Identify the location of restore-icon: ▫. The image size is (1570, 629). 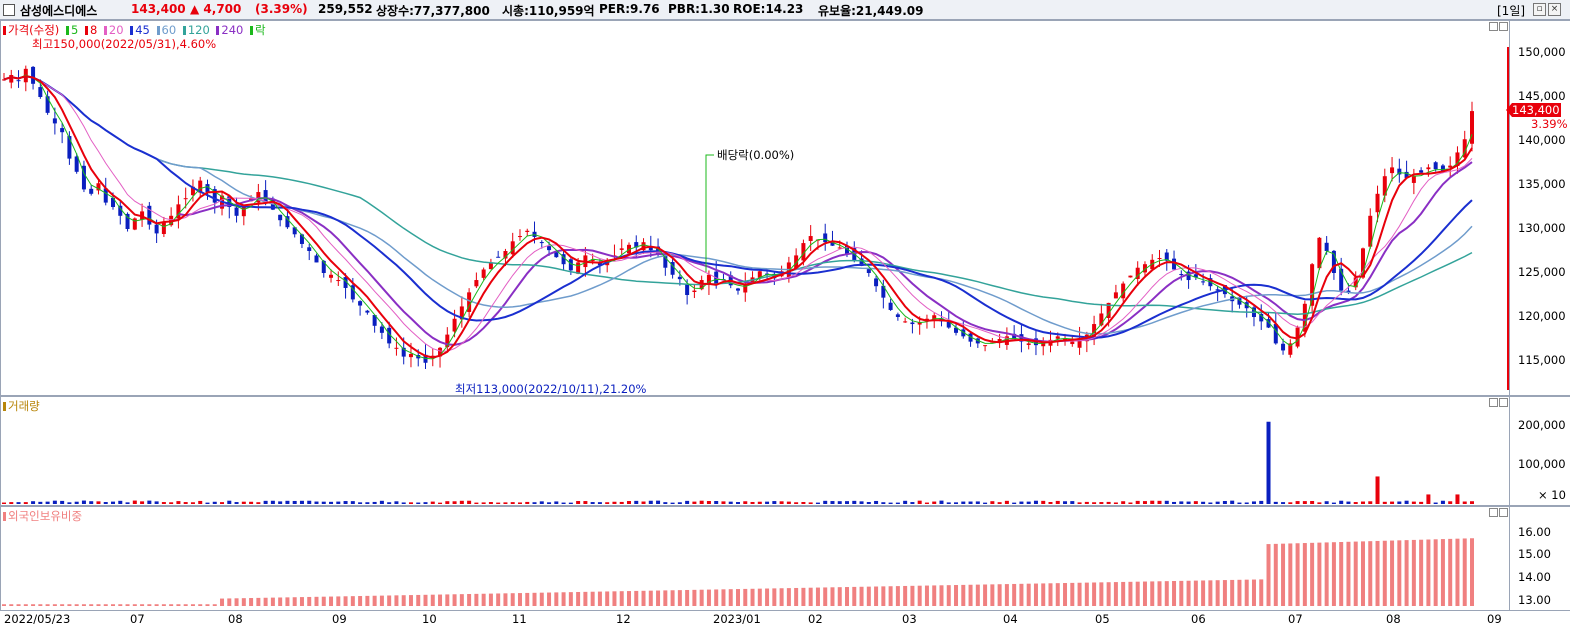
(1539, 9).